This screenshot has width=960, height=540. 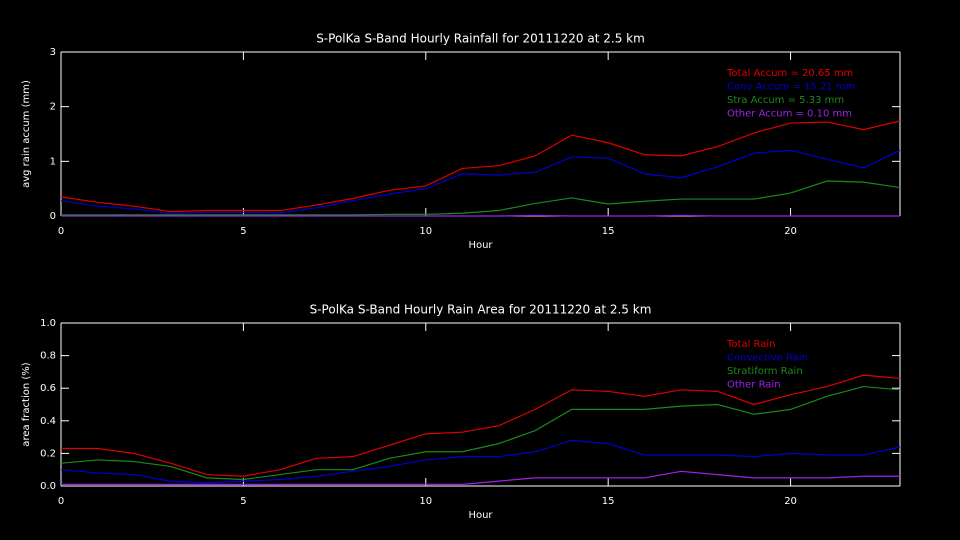 I want to click on y-tick-label: 0.8, so click(x=48, y=356).